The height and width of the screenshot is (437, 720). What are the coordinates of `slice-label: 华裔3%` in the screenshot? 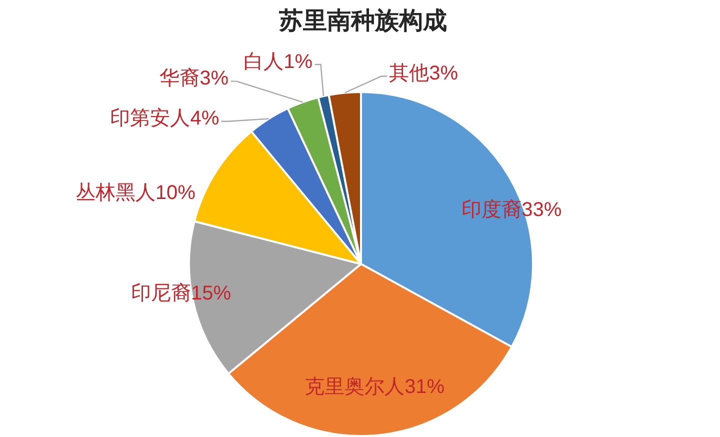 It's located at (194, 79).